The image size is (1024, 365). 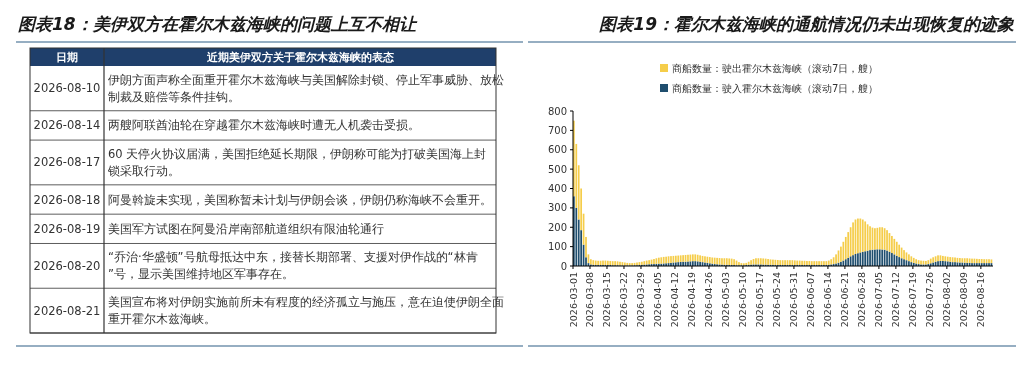 What do you see at coordinates (300, 57) in the screenshot?
I see `text: 近期美伊双方关于霍尔木兹海峡的表态` at bounding box center [300, 57].